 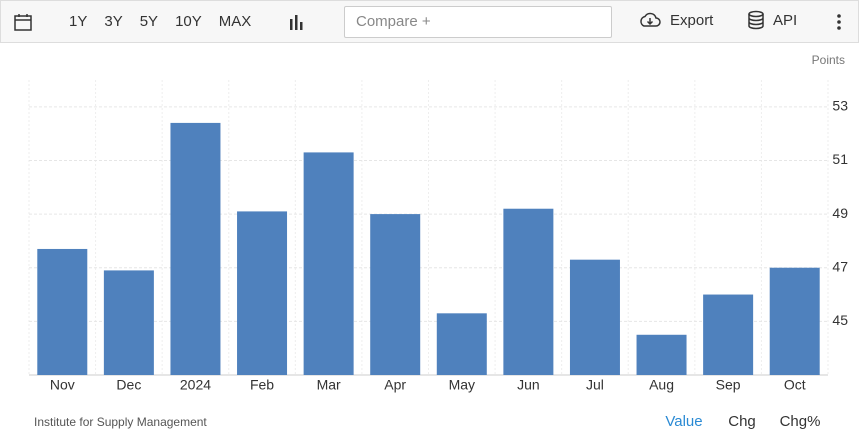 What do you see at coordinates (149, 21) in the screenshot?
I see `range-button: 5Y` at bounding box center [149, 21].